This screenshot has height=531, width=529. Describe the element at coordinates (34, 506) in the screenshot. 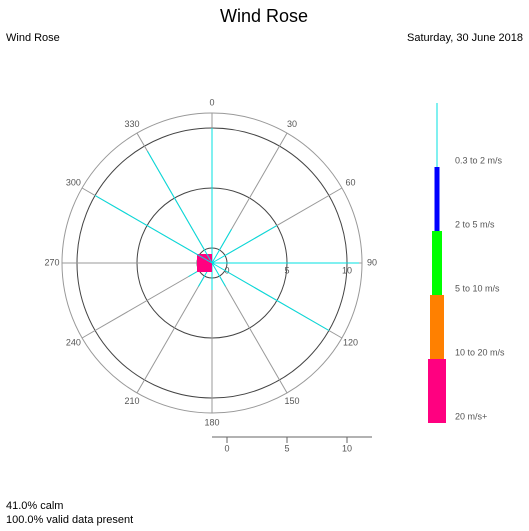

I see `calm-note: 41.0% calm` at that location.